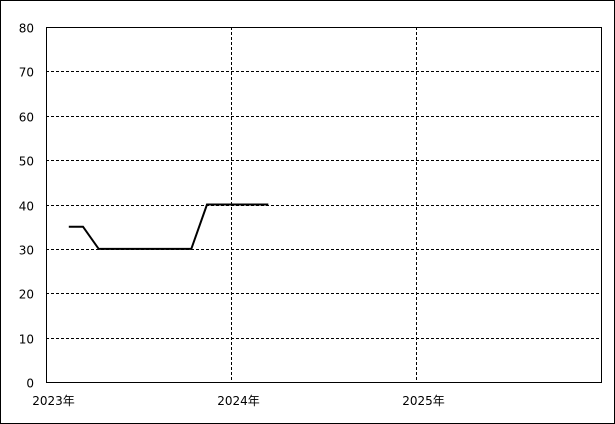 This screenshot has height=424, width=615. I want to click on y-tick-label: 40, so click(26, 207).